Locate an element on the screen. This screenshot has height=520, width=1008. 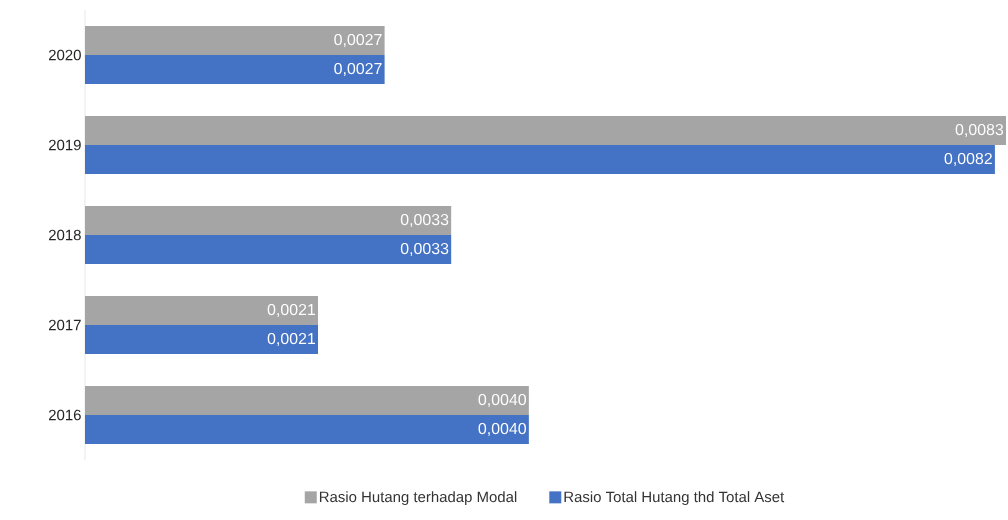
y-tick-label: 2019 is located at coordinates (64, 145).